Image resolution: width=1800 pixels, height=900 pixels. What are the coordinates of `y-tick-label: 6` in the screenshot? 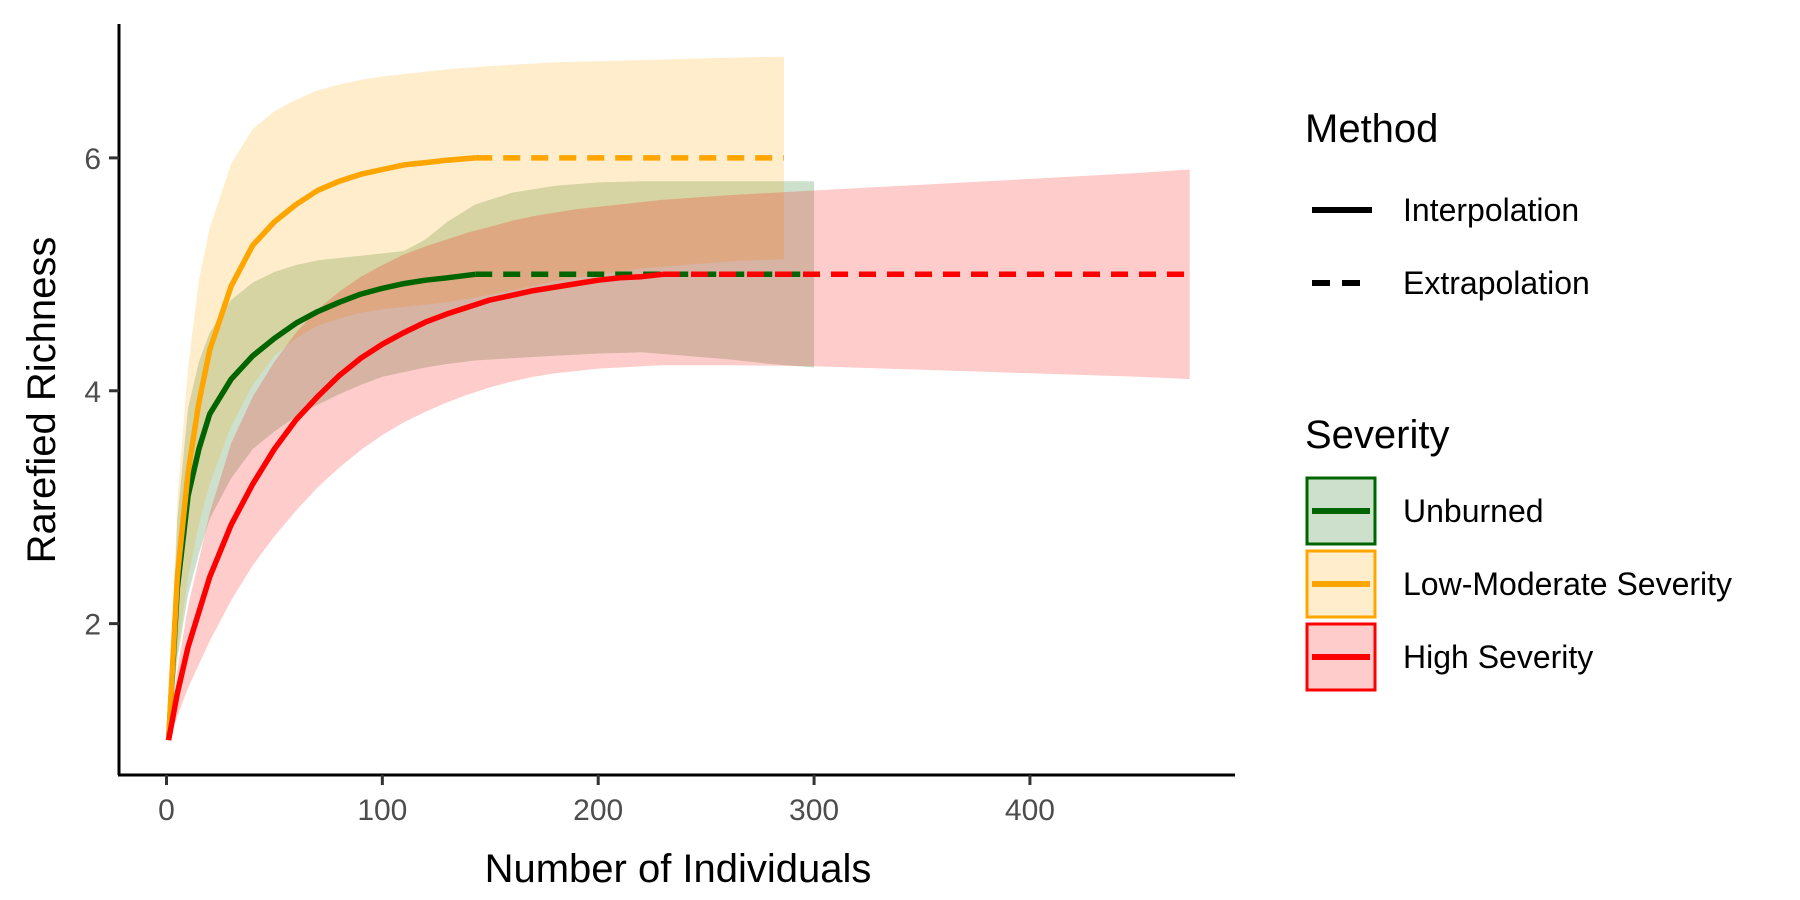 It's located at (92, 159).